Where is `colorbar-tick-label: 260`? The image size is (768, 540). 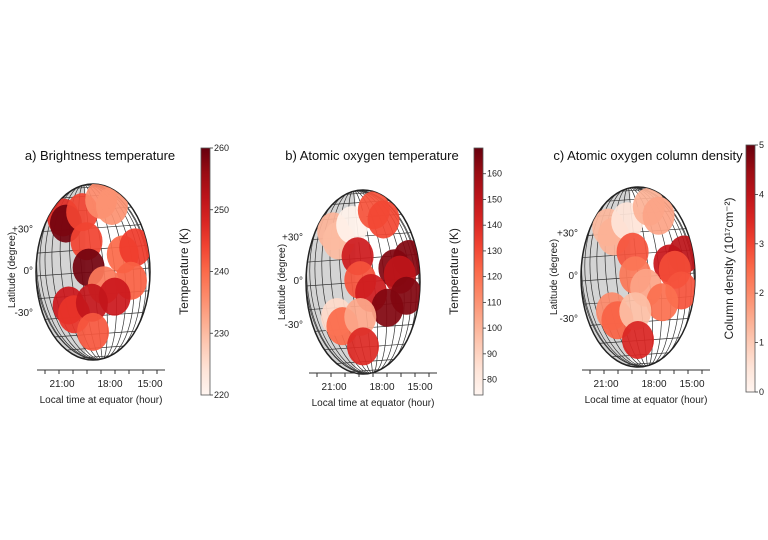
colorbar-tick-label: 260 is located at coordinates (221, 148).